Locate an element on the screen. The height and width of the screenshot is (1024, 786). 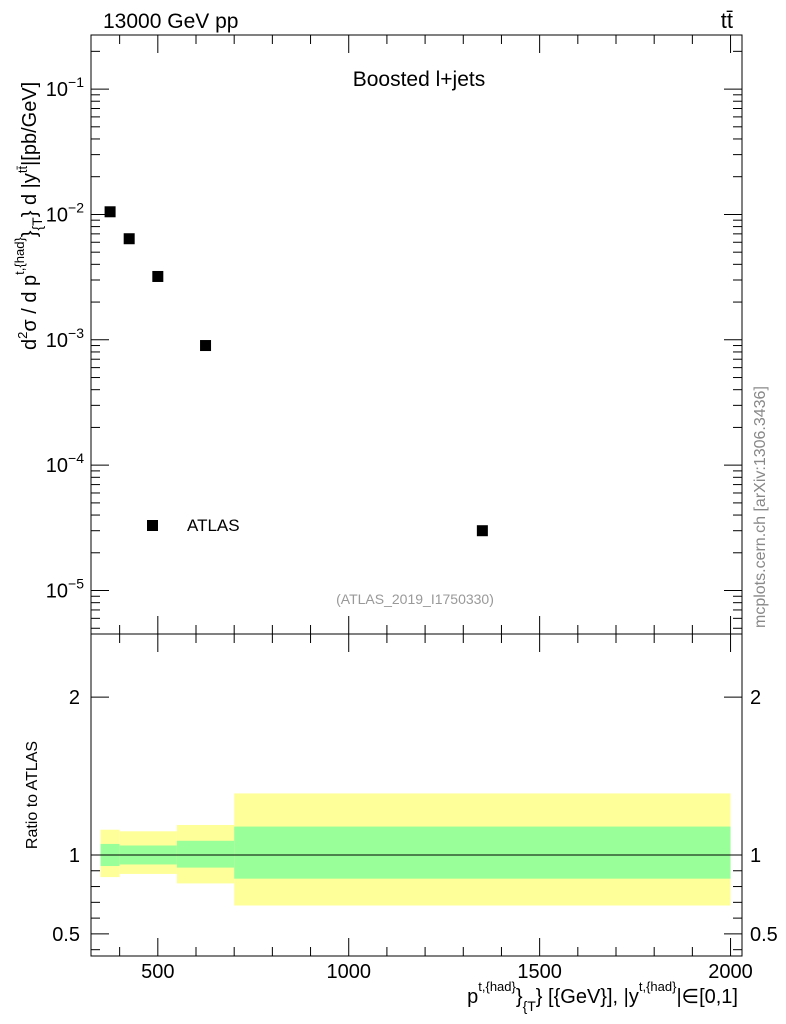
legend-label: ATLAS is located at coordinates (213, 525).